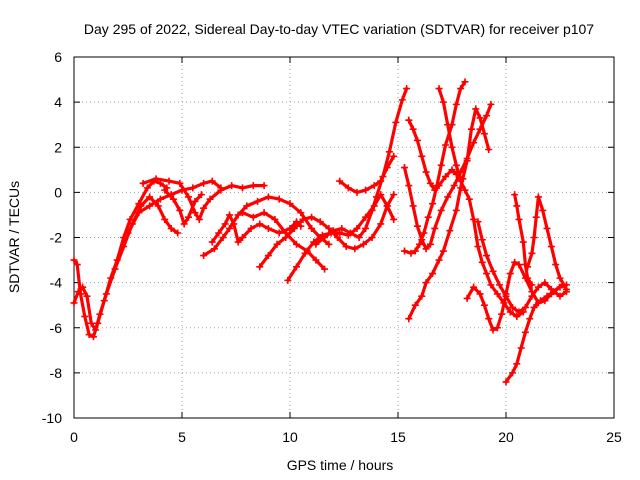 The height and width of the screenshot is (480, 640). Describe the element at coordinates (56, 238) in the screenshot. I see `y-tick-label: -2` at that location.